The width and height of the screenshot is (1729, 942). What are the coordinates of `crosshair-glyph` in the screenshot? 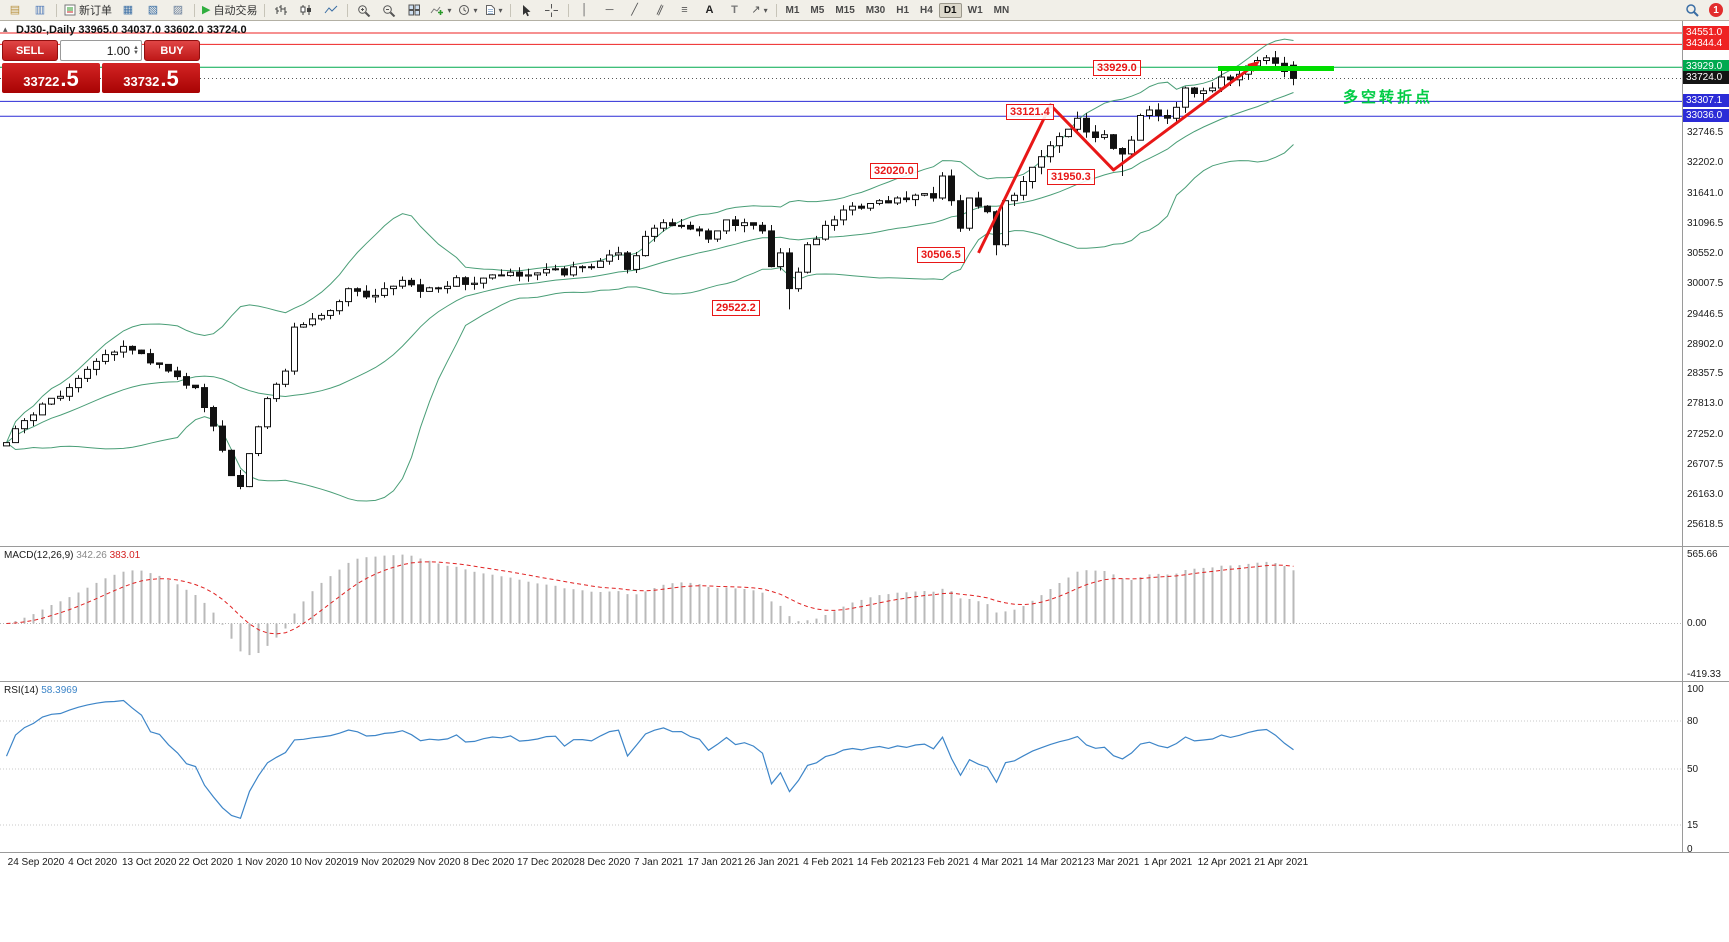 It's located at (552, 10).